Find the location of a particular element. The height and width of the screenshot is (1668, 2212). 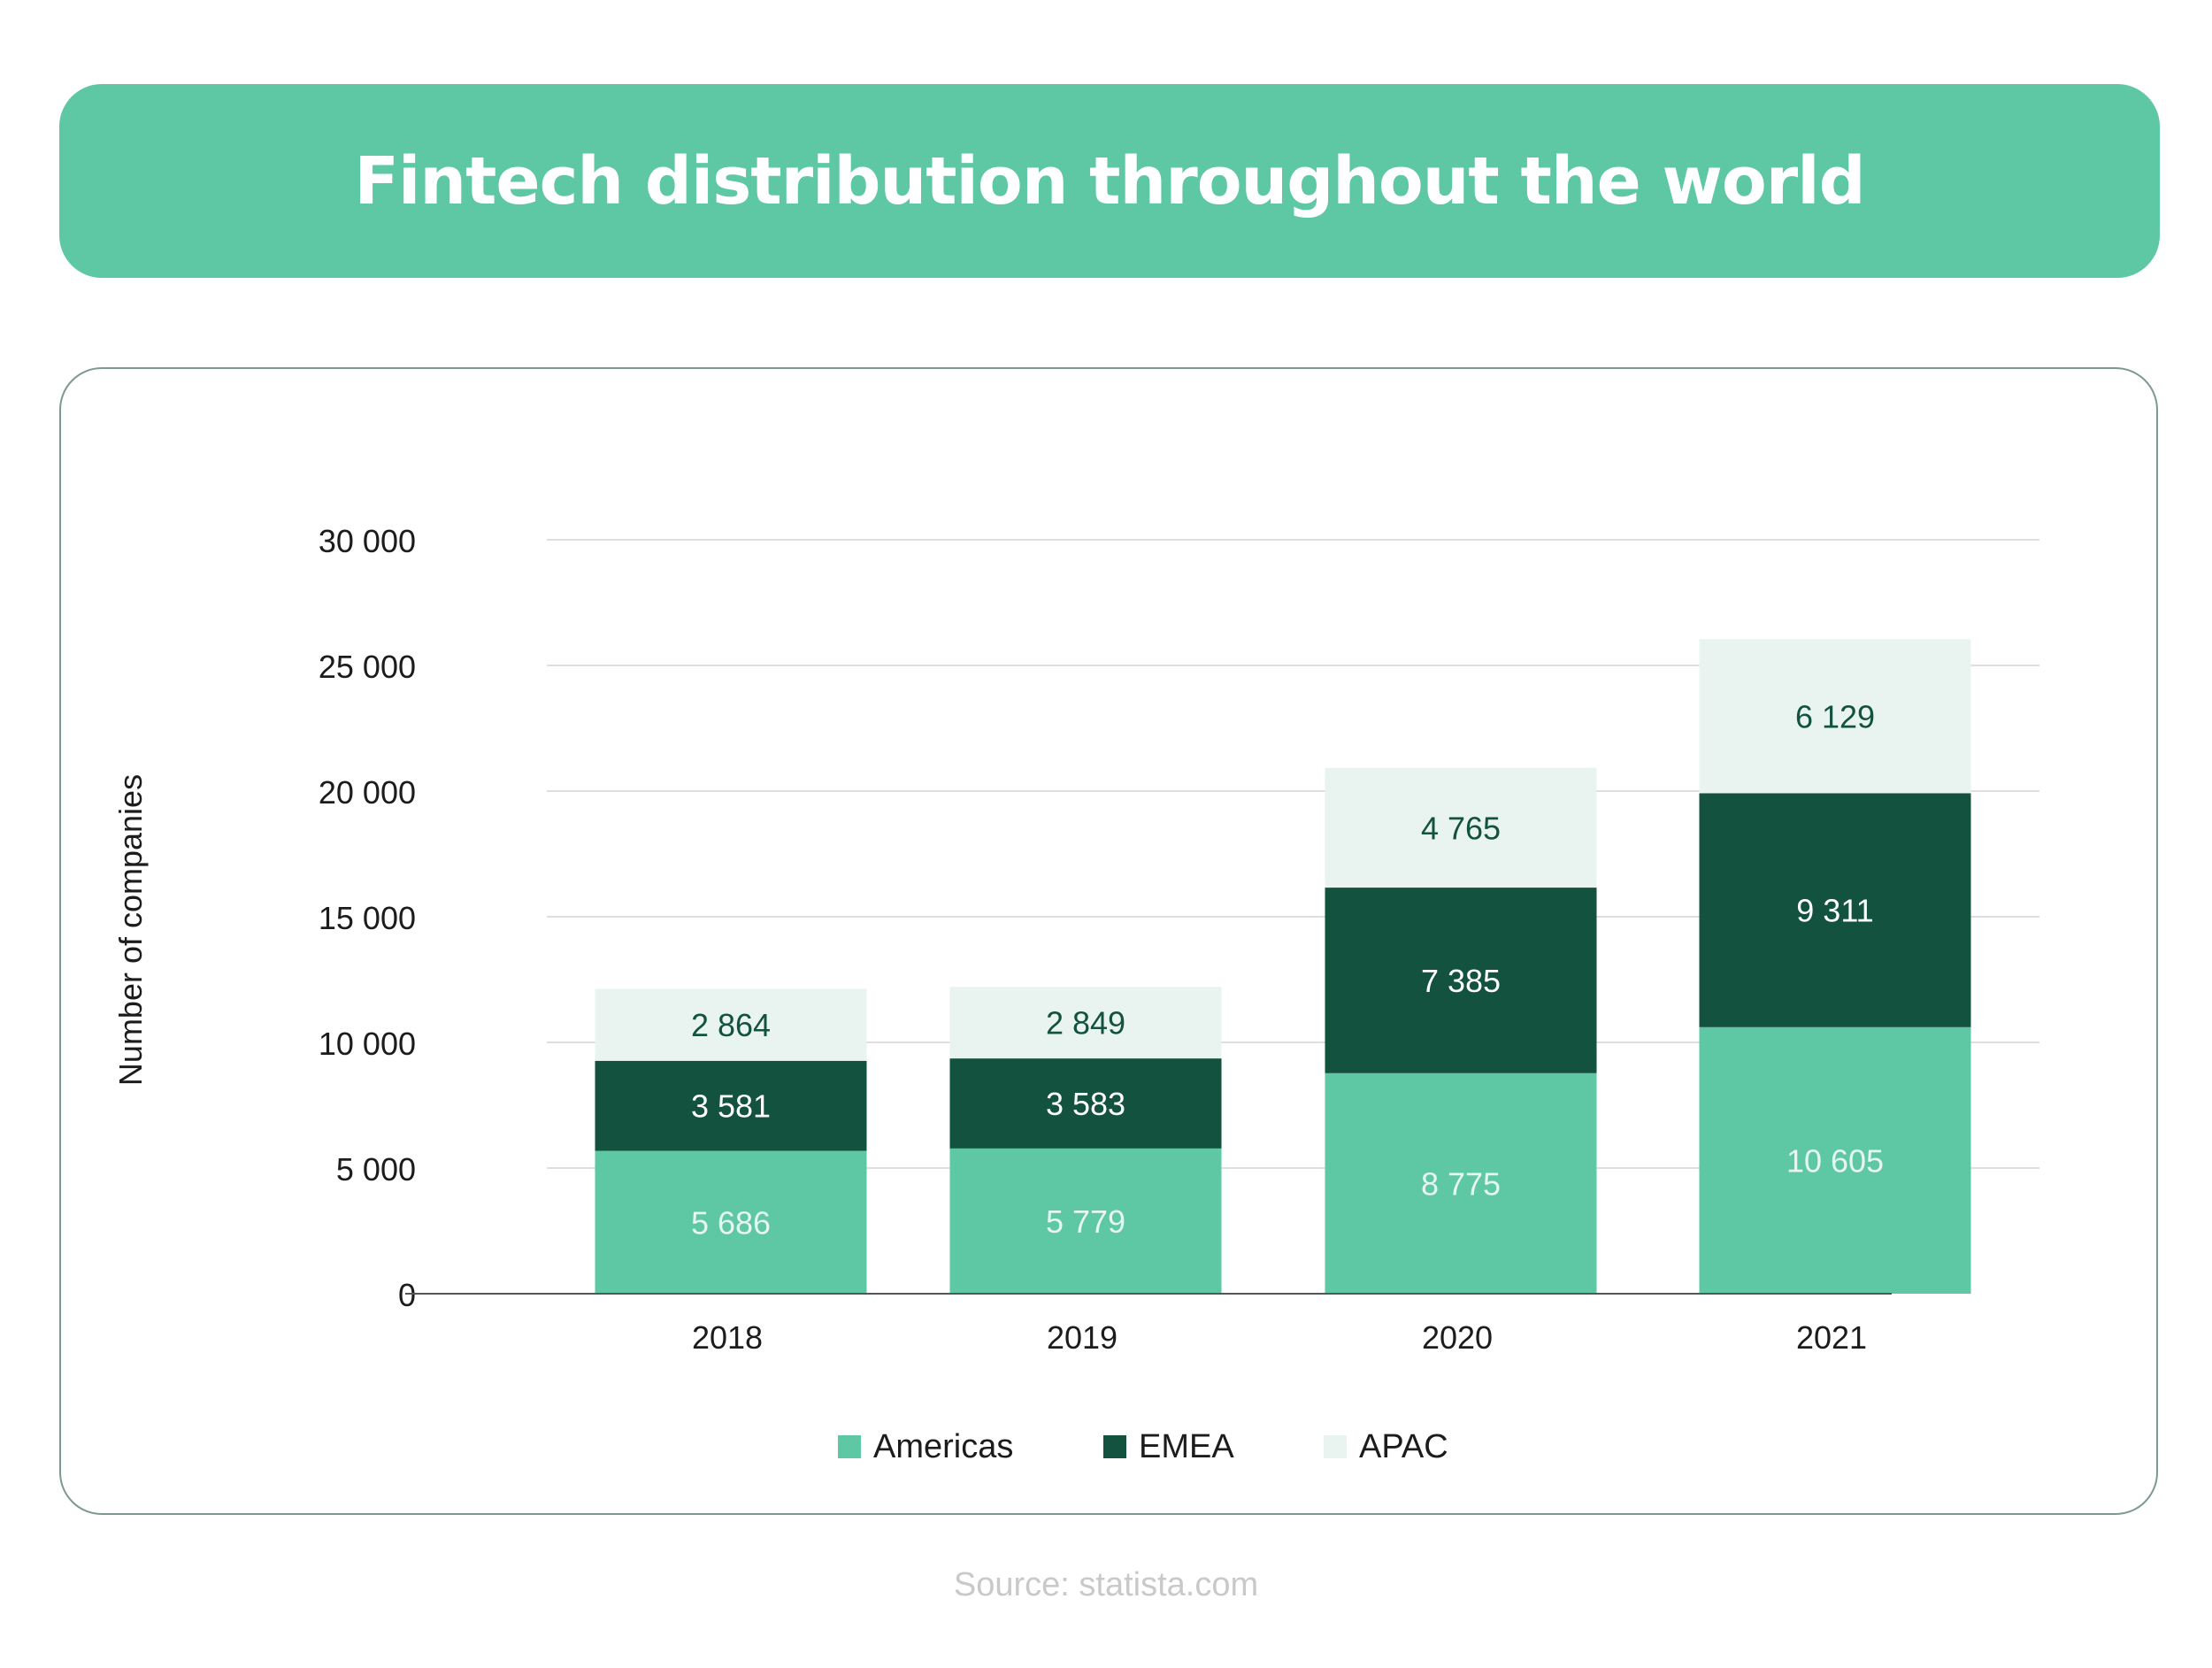

data-label: 5 686 is located at coordinates (731, 1223).